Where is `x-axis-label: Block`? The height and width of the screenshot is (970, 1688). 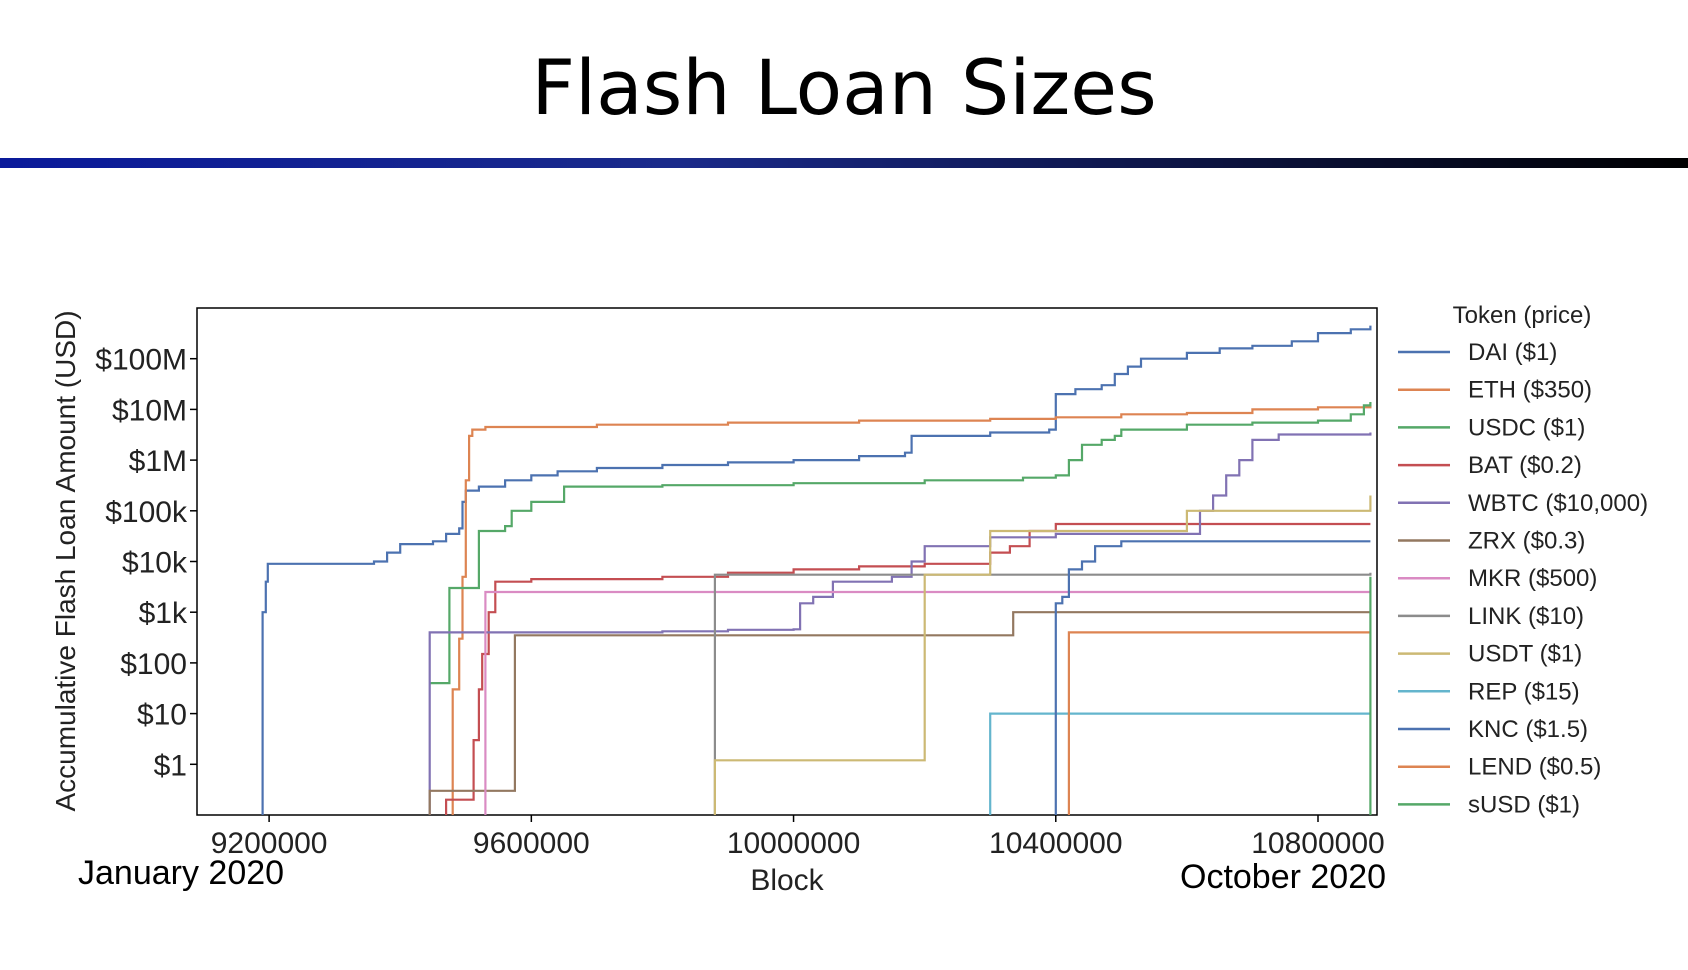
x-axis-label: Block is located at coordinates (787, 880).